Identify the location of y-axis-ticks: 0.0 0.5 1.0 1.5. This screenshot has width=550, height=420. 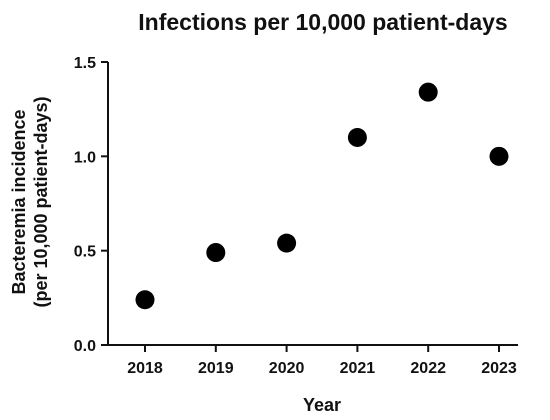
(91, 205).